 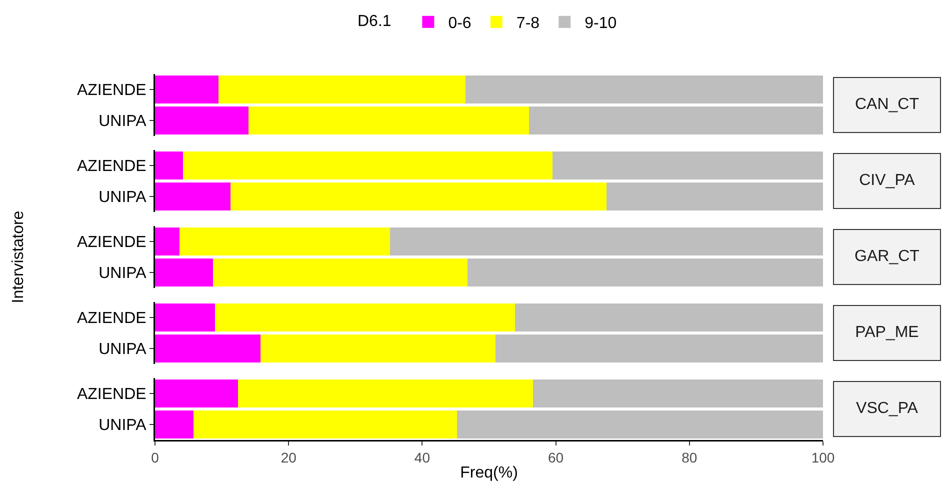 What do you see at coordinates (155, 457) in the screenshot?
I see `x-tick-label: 0` at bounding box center [155, 457].